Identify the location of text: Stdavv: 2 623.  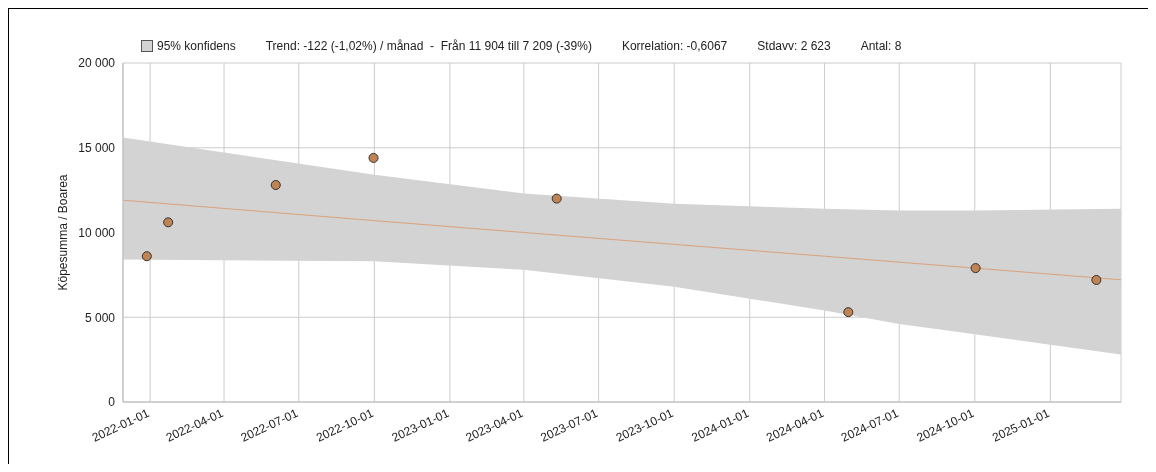
(794, 46).